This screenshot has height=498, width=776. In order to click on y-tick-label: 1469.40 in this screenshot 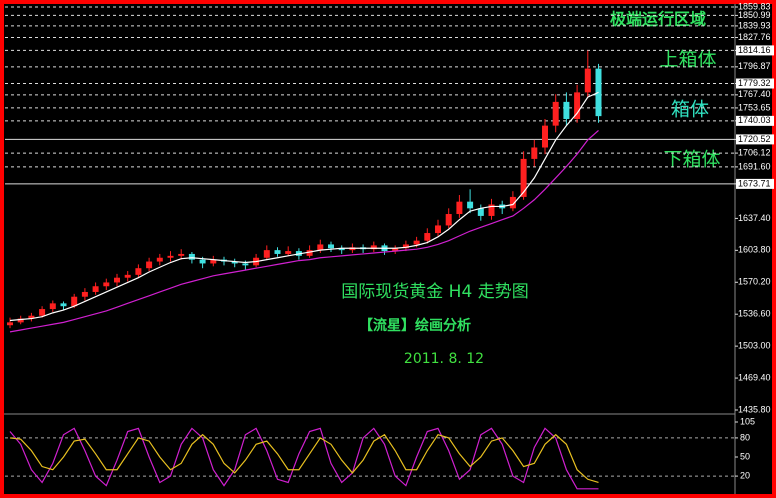, I will do `click(754, 377)`.